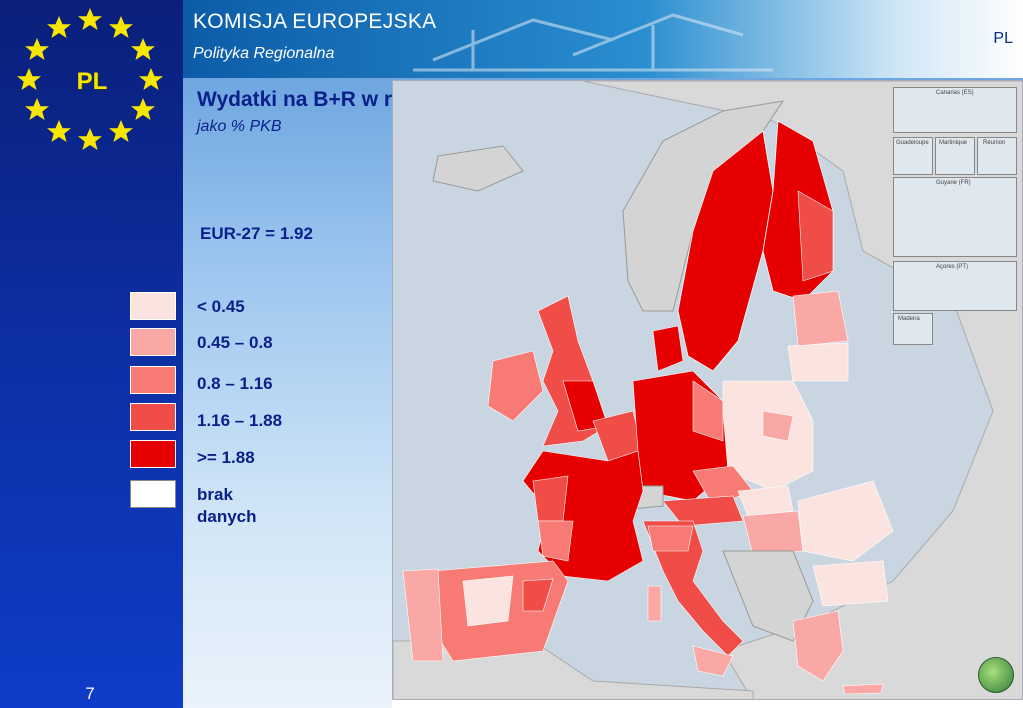 This screenshot has width=1023, height=708. Describe the element at coordinates (913, 156) in the screenshot. I see `inset-guadeloupe: Guadeloupe` at that location.